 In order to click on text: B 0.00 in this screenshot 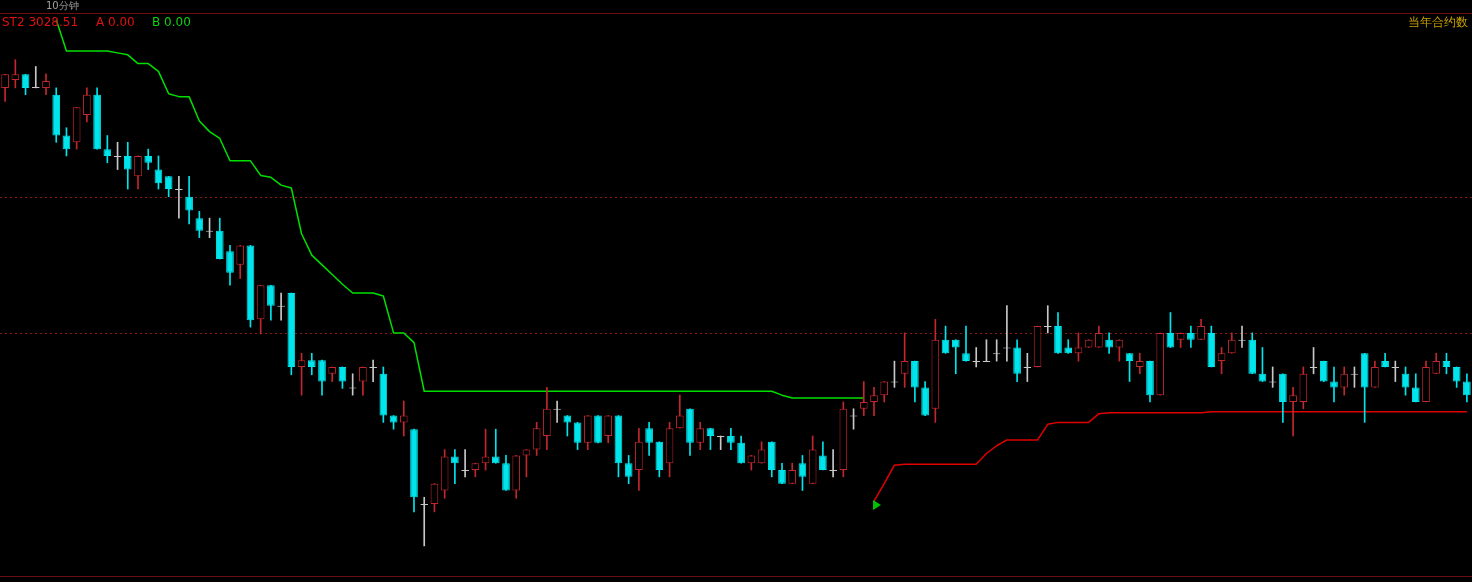, I will do `click(171, 22)`.